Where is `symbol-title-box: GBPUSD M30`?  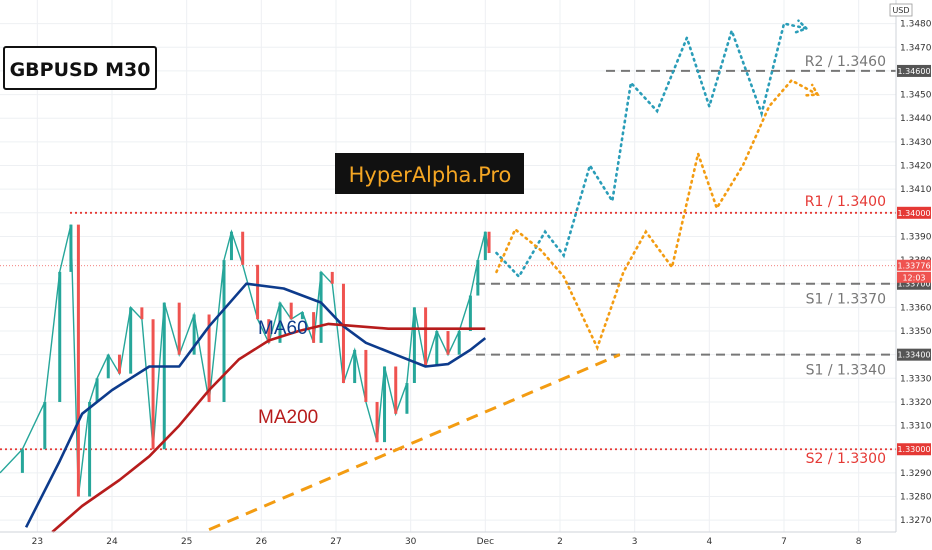 symbol-title-box: GBPUSD M30 is located at coordinates (80, 68).